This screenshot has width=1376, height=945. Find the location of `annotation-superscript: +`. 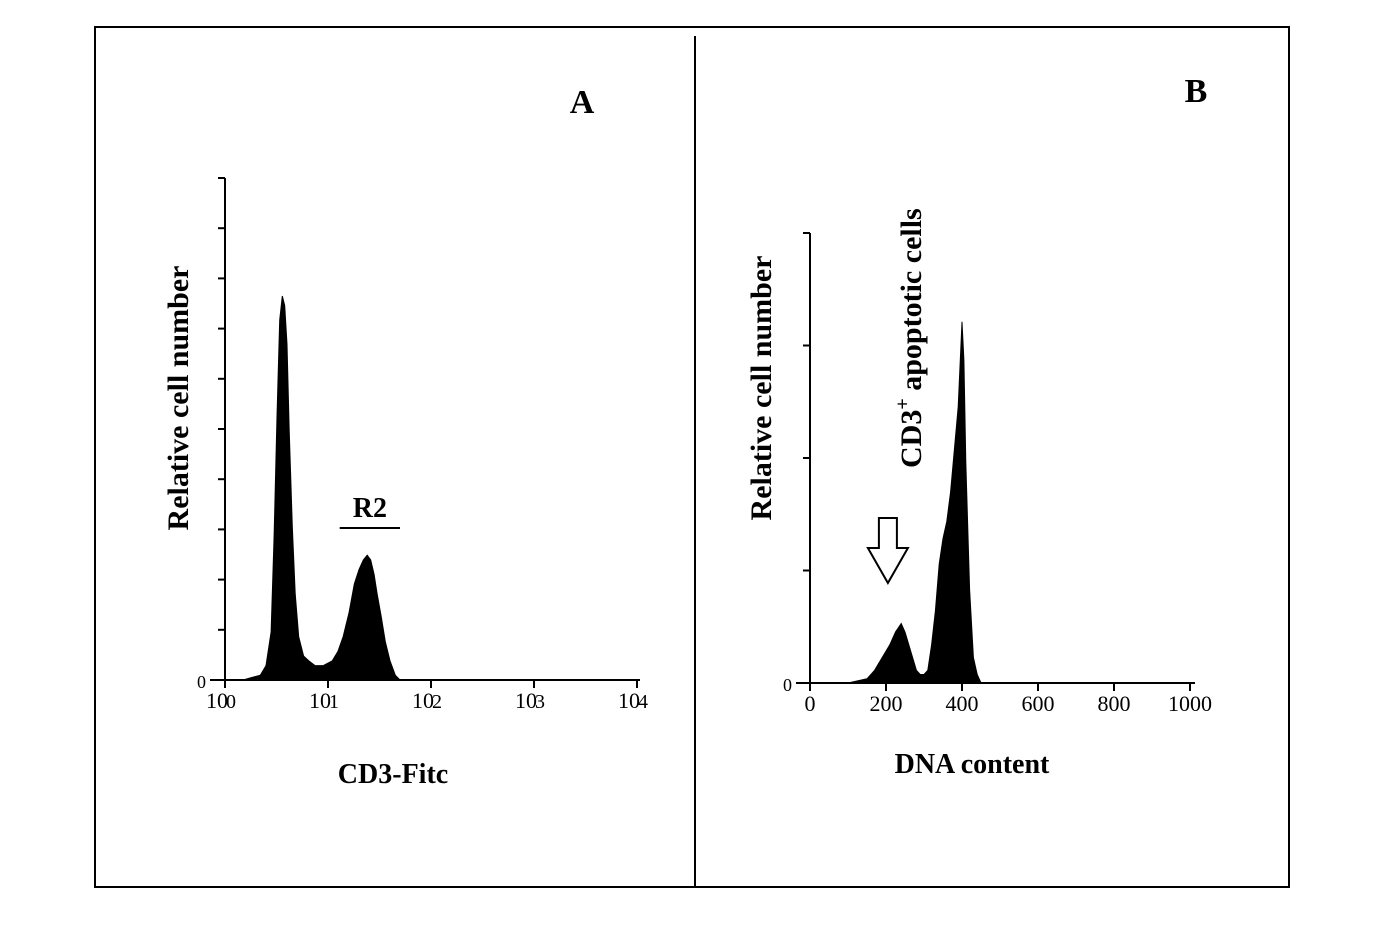

annotation-superscript: + is located at coordinates (903, 403).